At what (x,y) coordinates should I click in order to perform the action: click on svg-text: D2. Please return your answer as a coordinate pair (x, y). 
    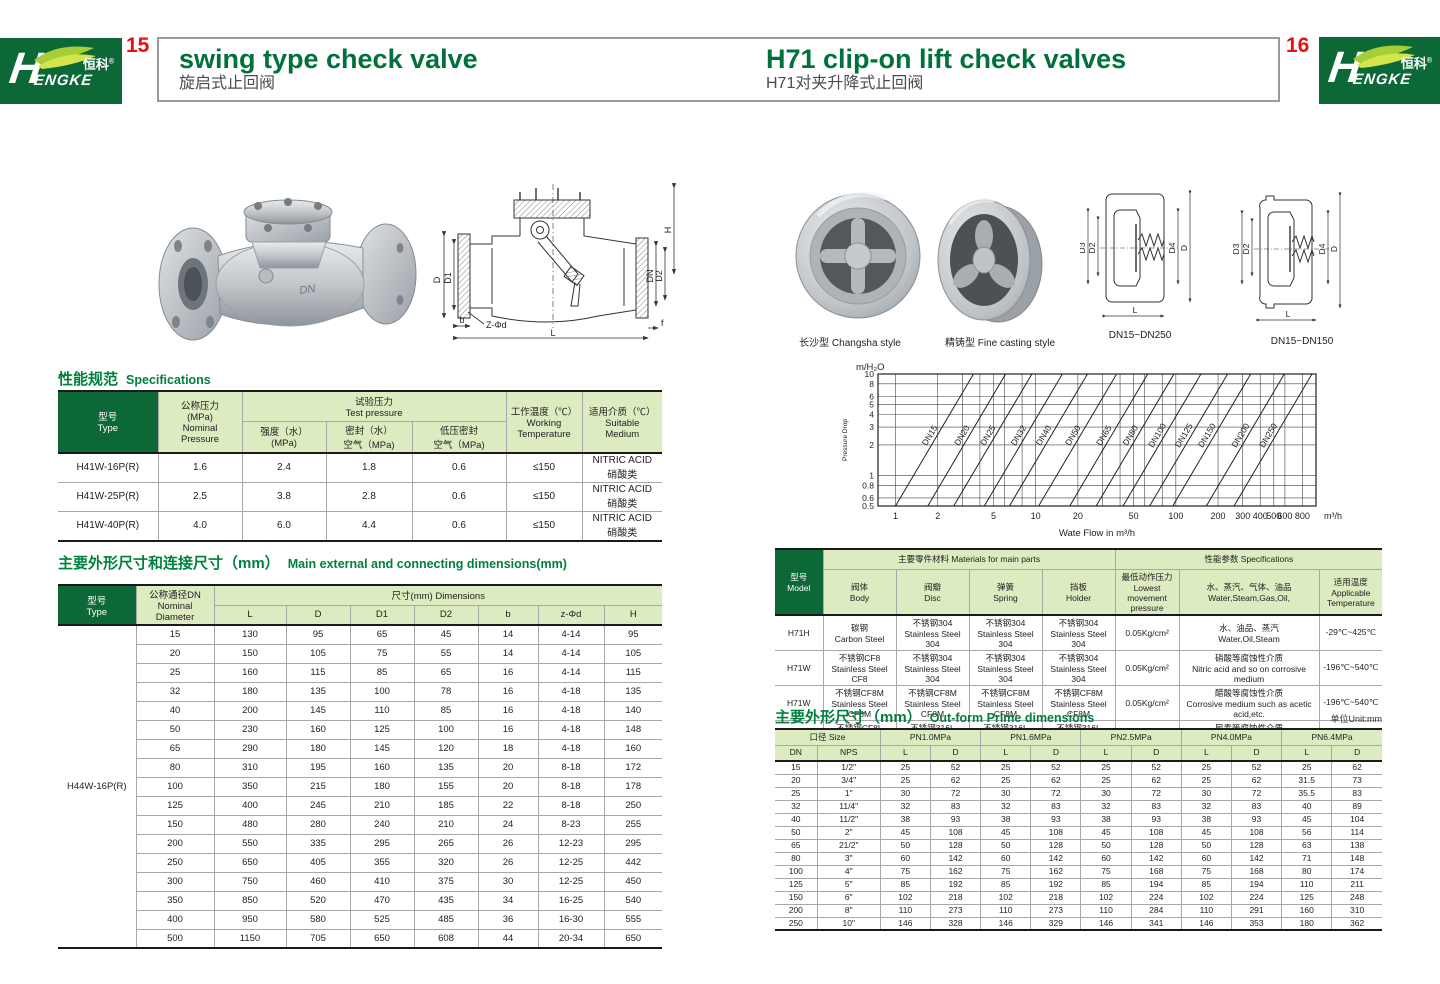
    Looking at the image, I should click on (1246, 248).